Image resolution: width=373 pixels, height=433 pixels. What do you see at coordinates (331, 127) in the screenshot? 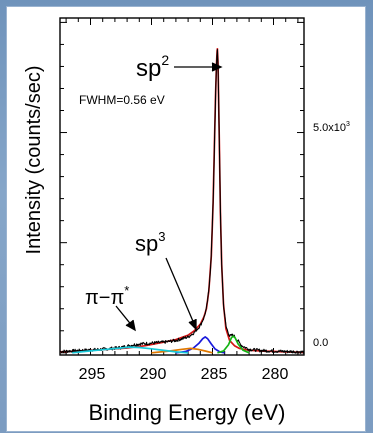
I see `right-tick-label-5e3: 5.0x10³` at bounding box center [331, 127].